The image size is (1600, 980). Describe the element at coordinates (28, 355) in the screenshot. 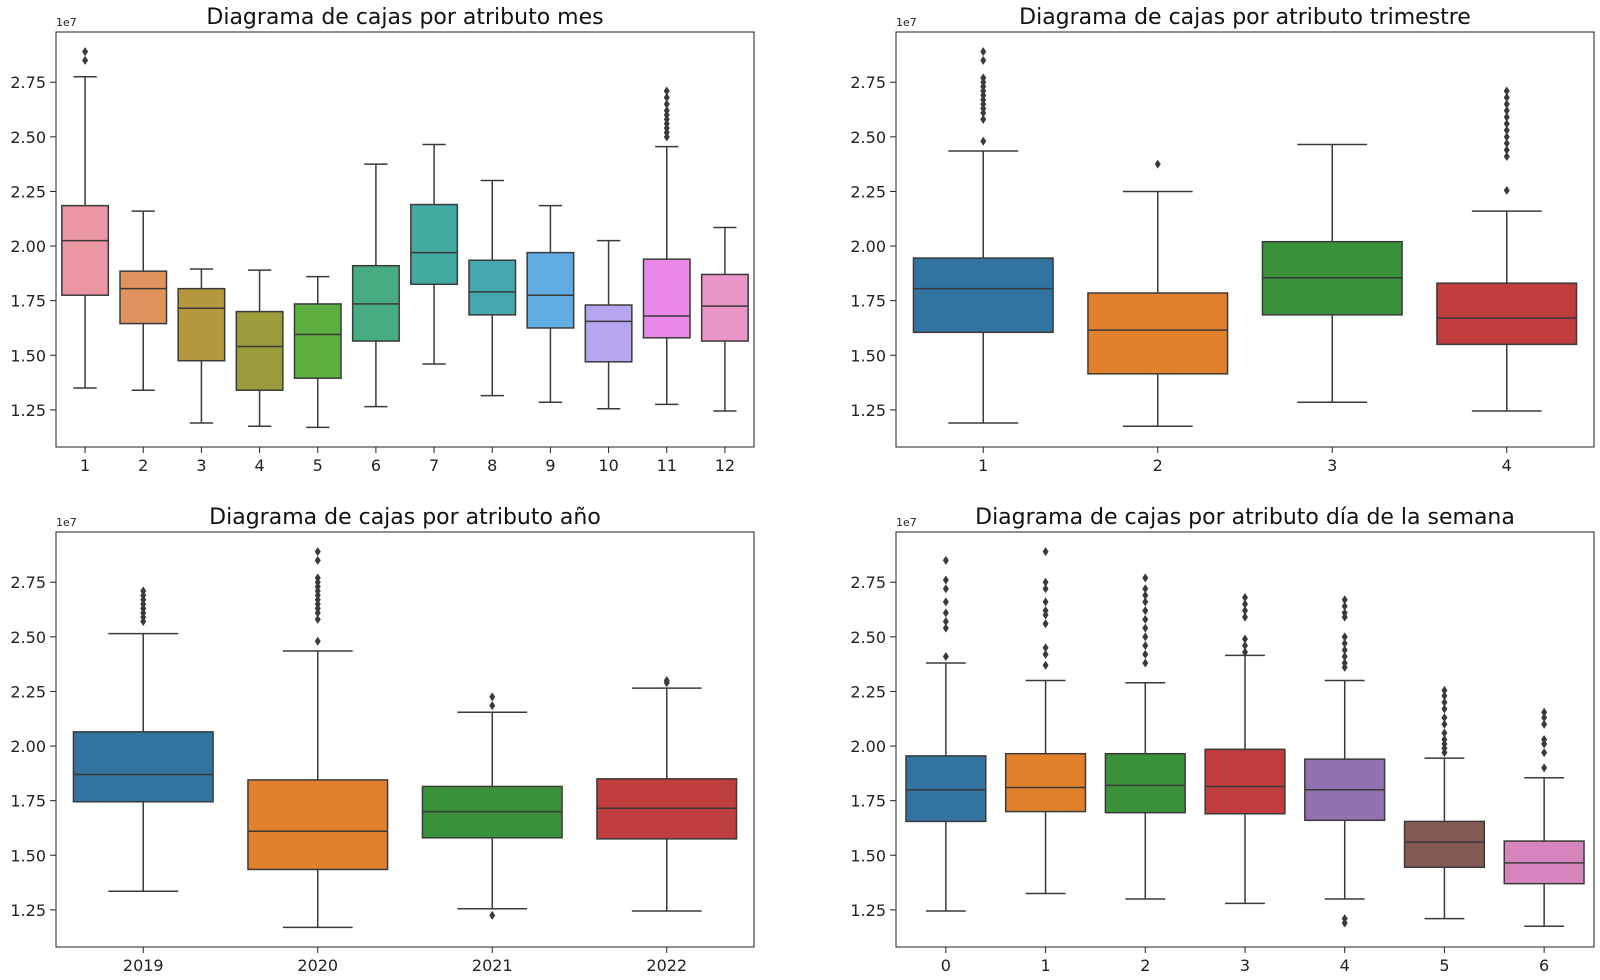

I see `y-tick-label: 1.50` at that location.